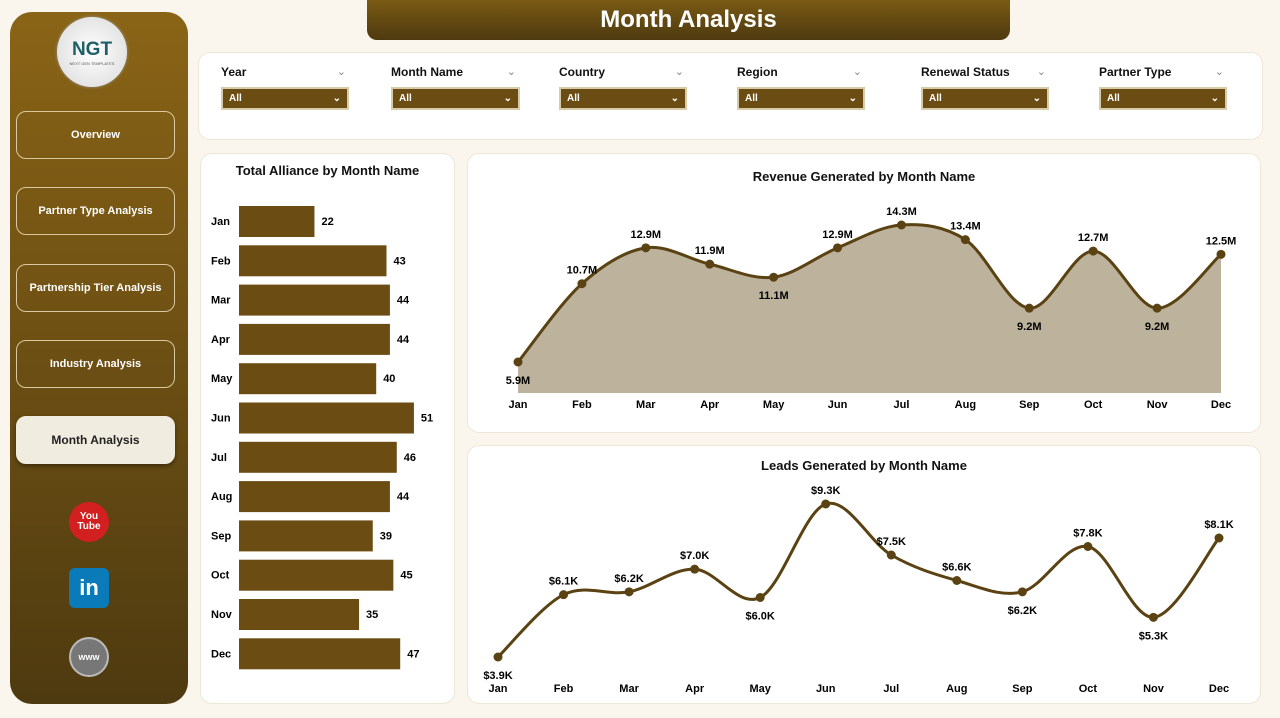 Image resolution: width=1280 pixels, height=718 pixels. What do you see at coordinates (221, 419) in the screenshot?
I see `bar-category-label: Jun` at bounding box center [221, 419].